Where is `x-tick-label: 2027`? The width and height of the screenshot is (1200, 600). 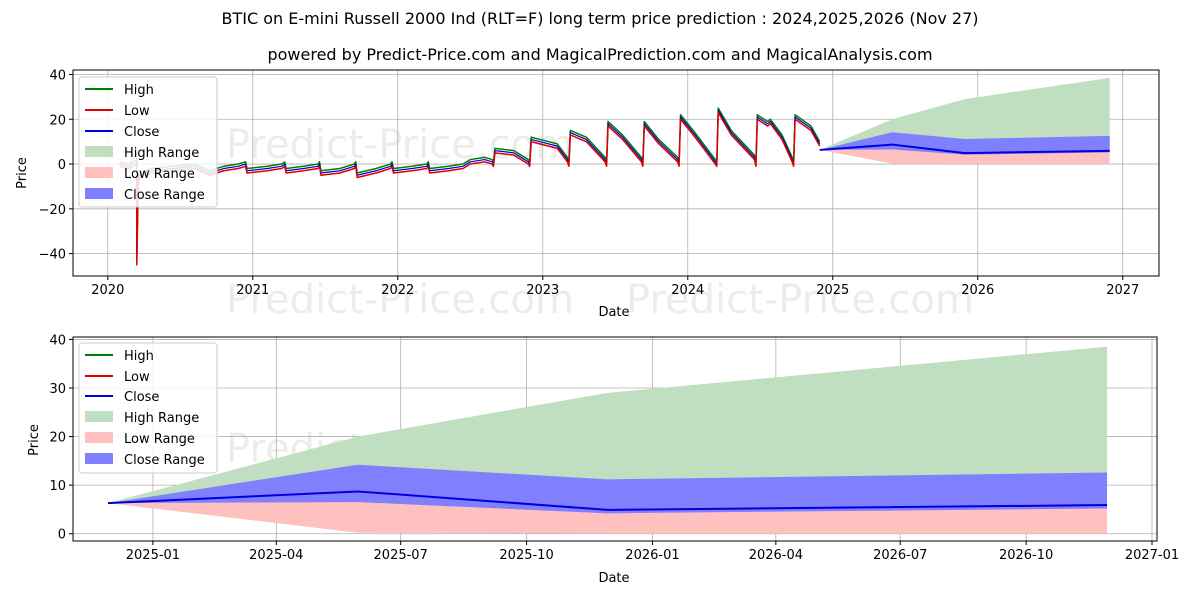 x-tick-label: 2027 is located at coordinates (1122, 290).